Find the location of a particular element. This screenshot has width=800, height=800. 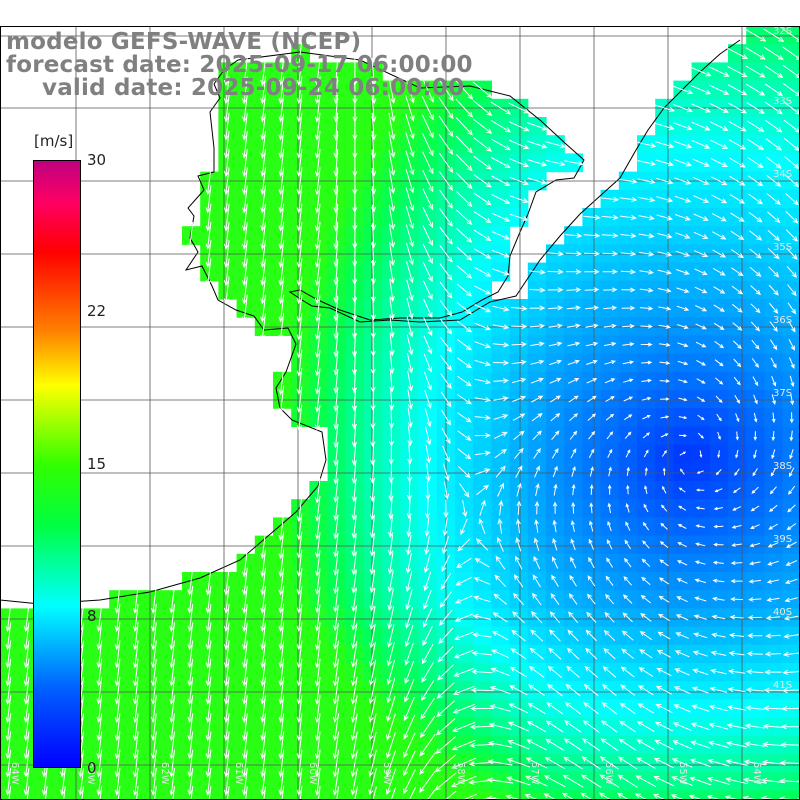

latitude-label: 33S is located at coordinates (782, 101).